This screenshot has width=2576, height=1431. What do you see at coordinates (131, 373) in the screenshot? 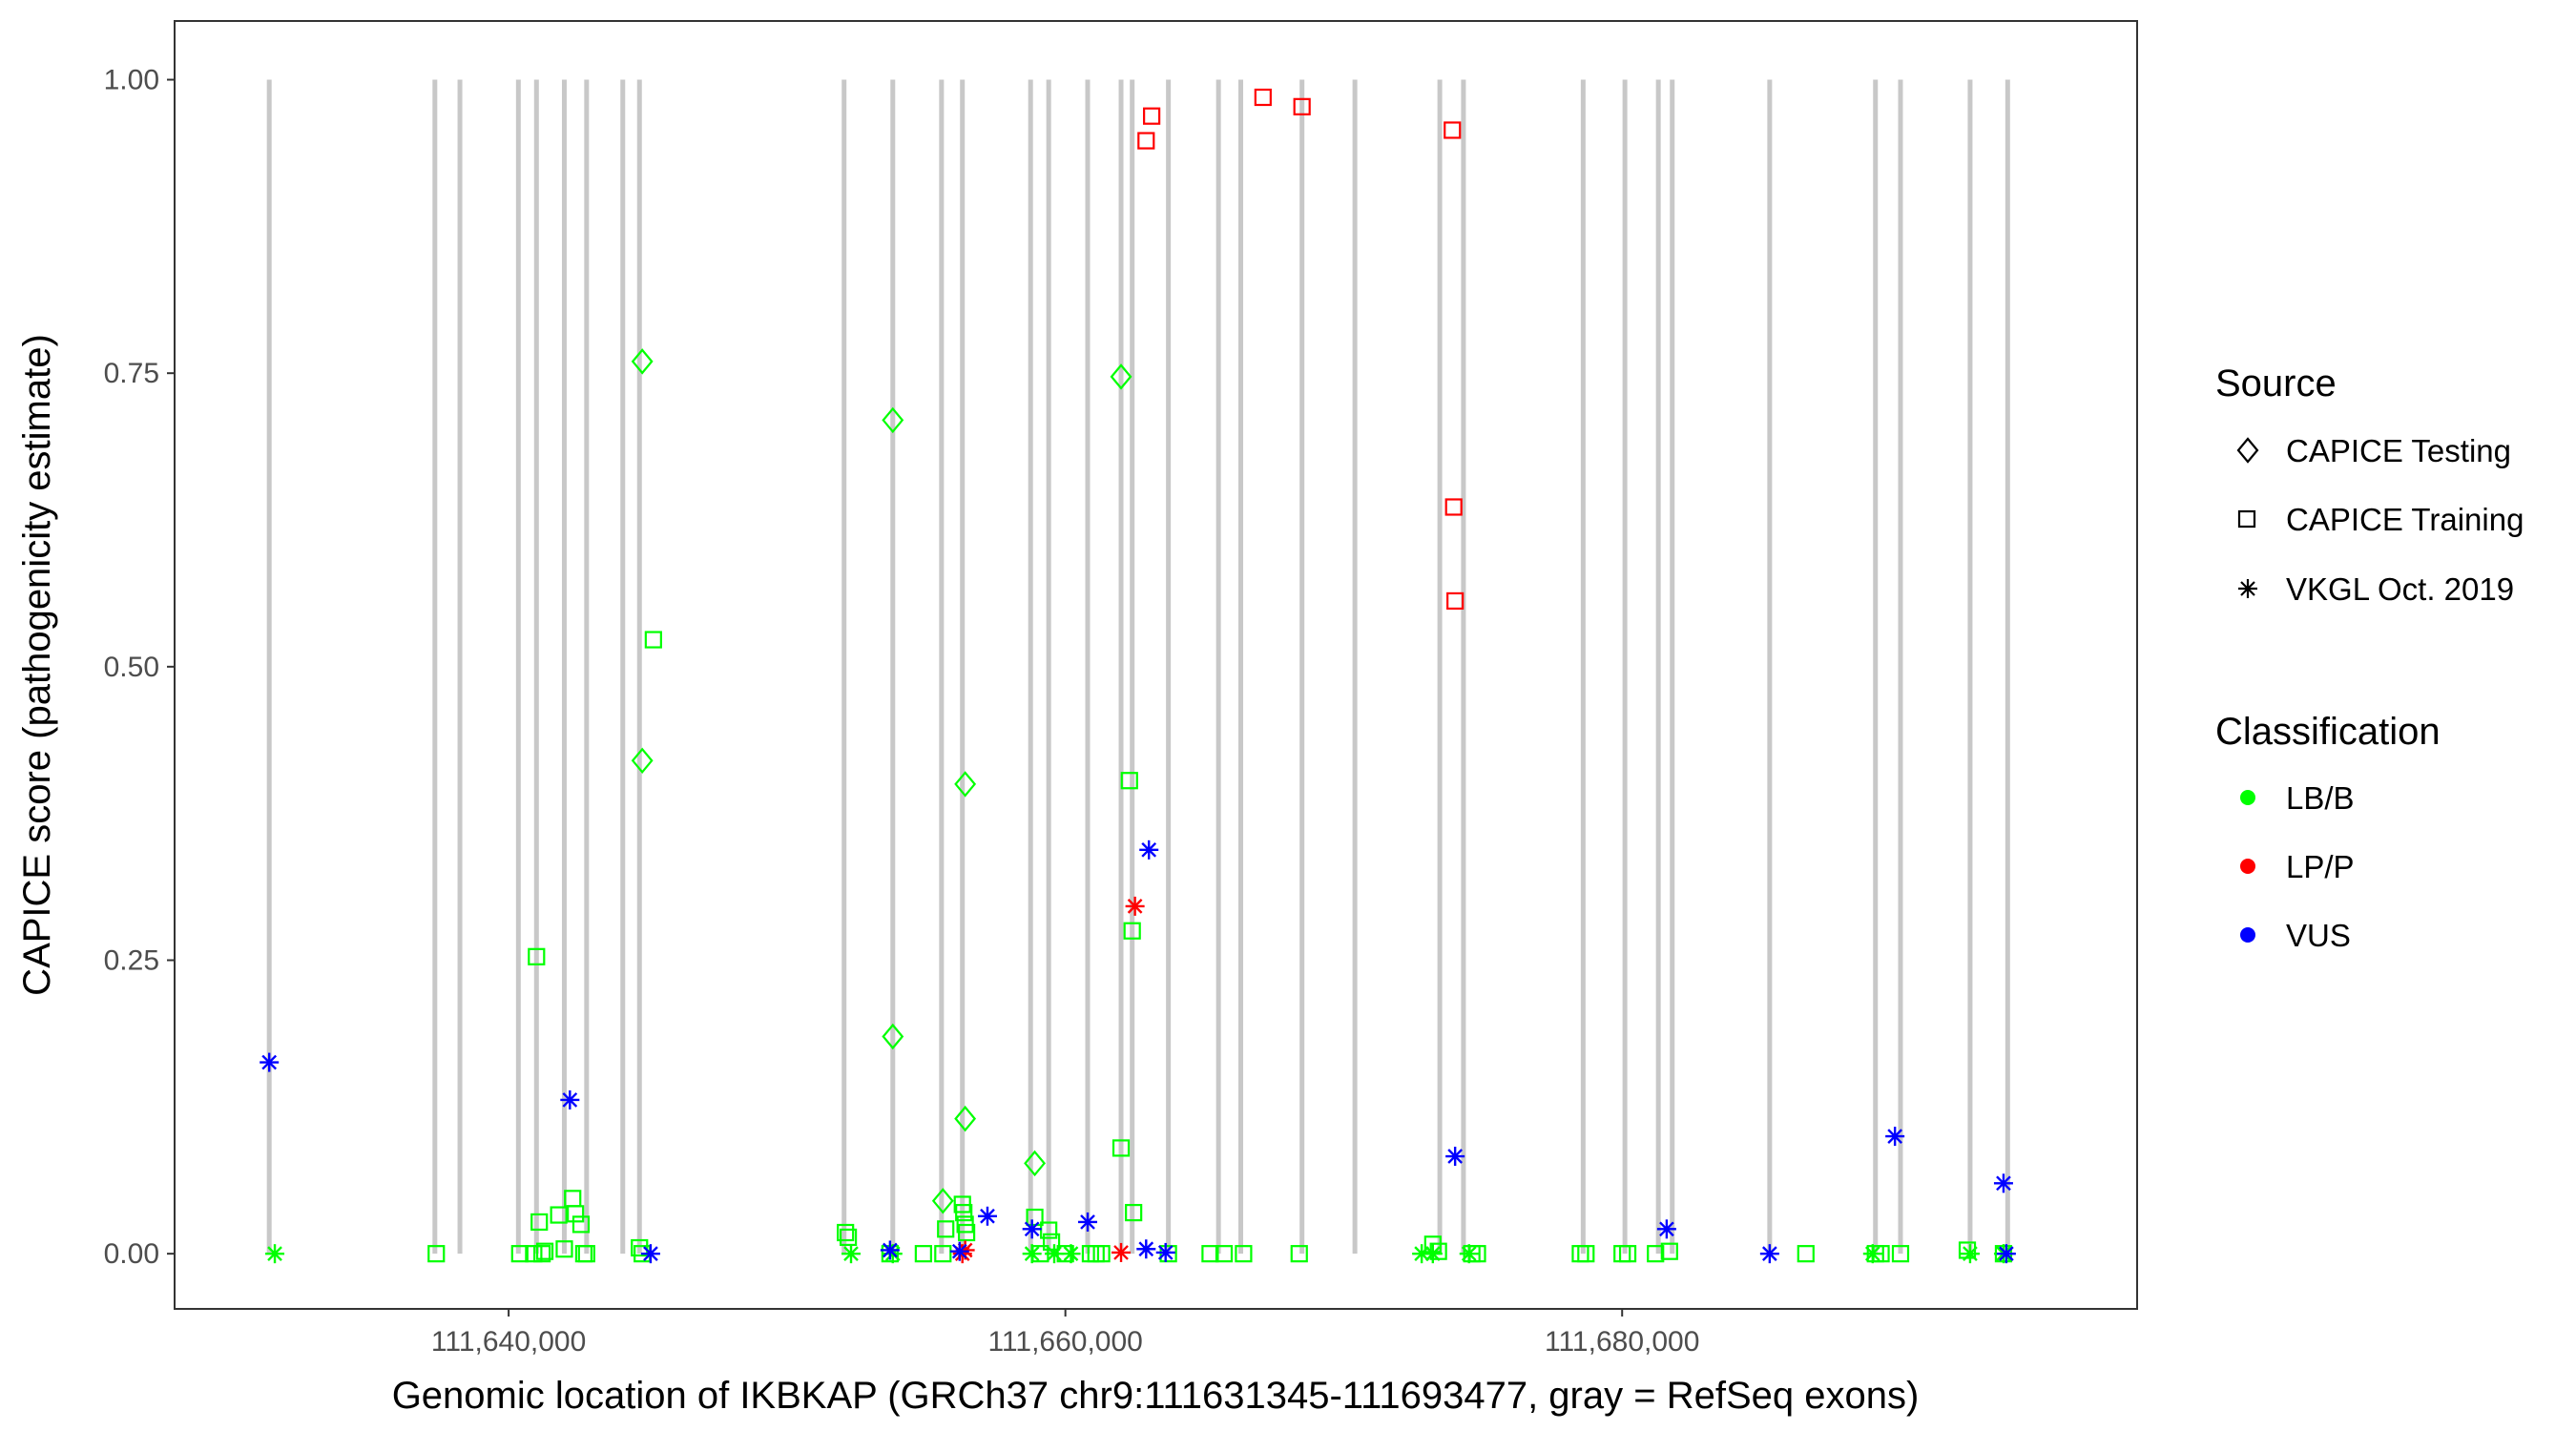
I see `y-tick-label: 0.75` at bounding box center [131, 373].